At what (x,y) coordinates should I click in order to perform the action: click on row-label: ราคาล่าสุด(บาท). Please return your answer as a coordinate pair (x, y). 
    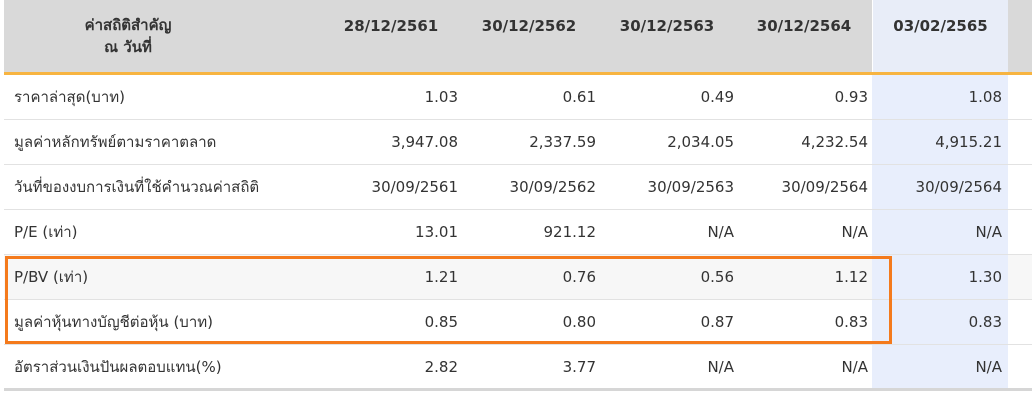
    Looking at the image, I should click on (69, 97).